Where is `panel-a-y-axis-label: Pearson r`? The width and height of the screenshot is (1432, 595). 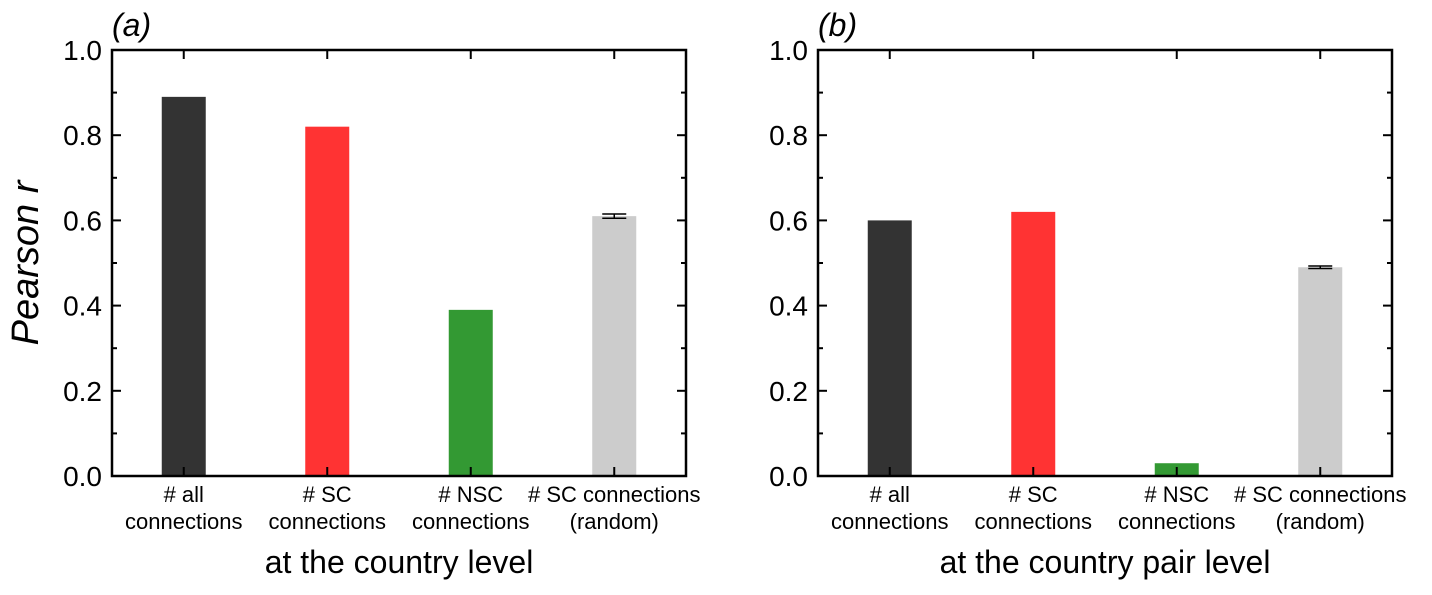
panel-a-y-axis-label: Pearson r is located at coordinates (26, 262).